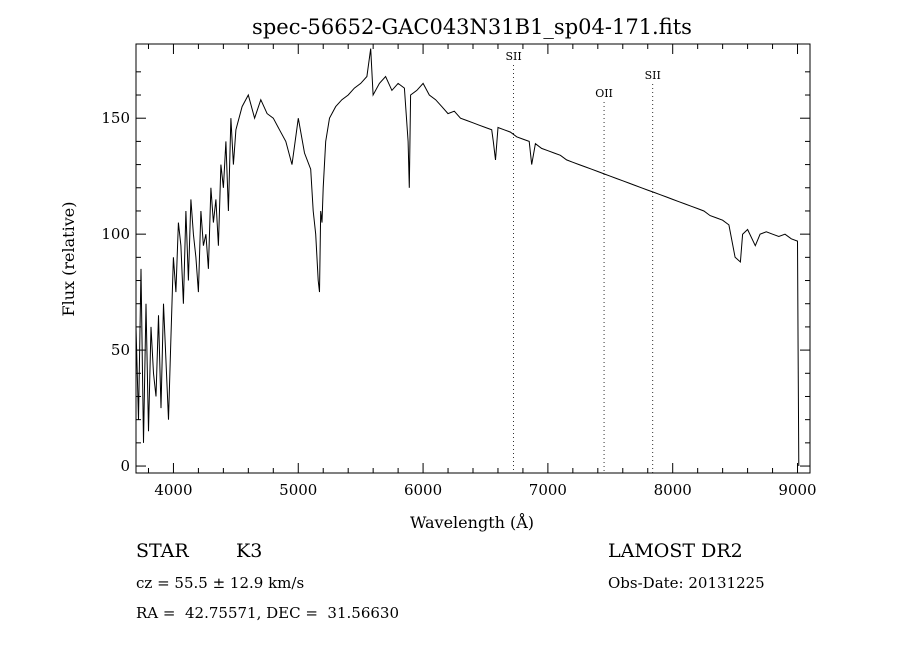  I want to click on x-axis-label: Wavelength (Å), so click(472, 522).